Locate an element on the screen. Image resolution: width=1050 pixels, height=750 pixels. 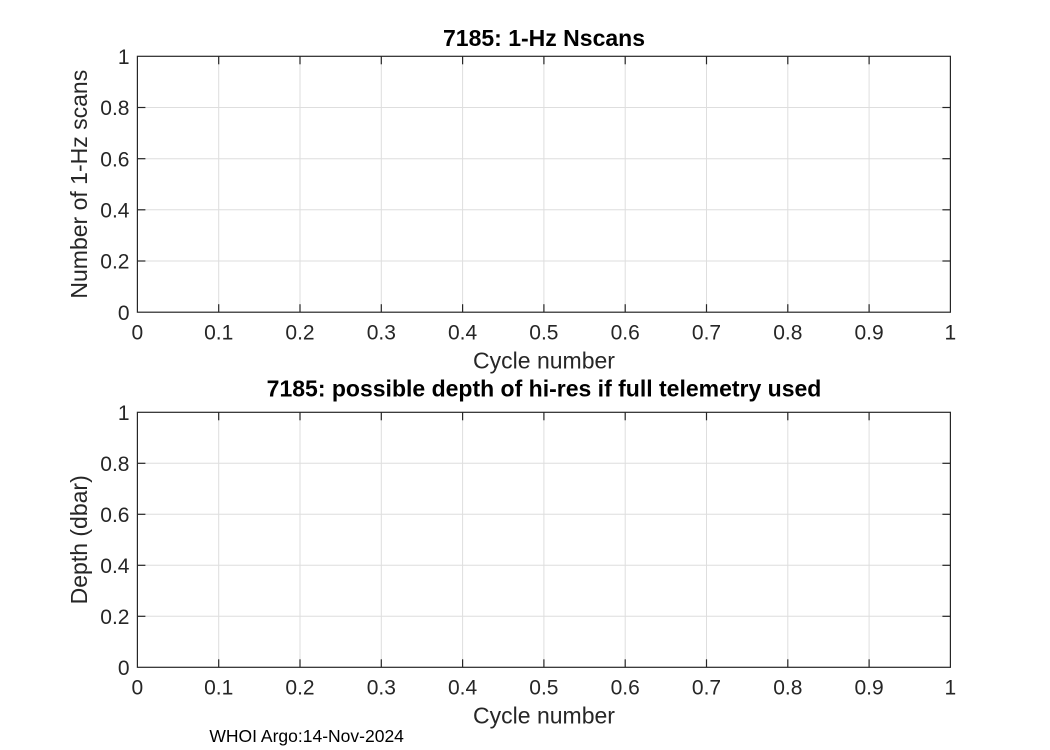
svg-text: Depth (dbar) is located at coordinates (79, 539).